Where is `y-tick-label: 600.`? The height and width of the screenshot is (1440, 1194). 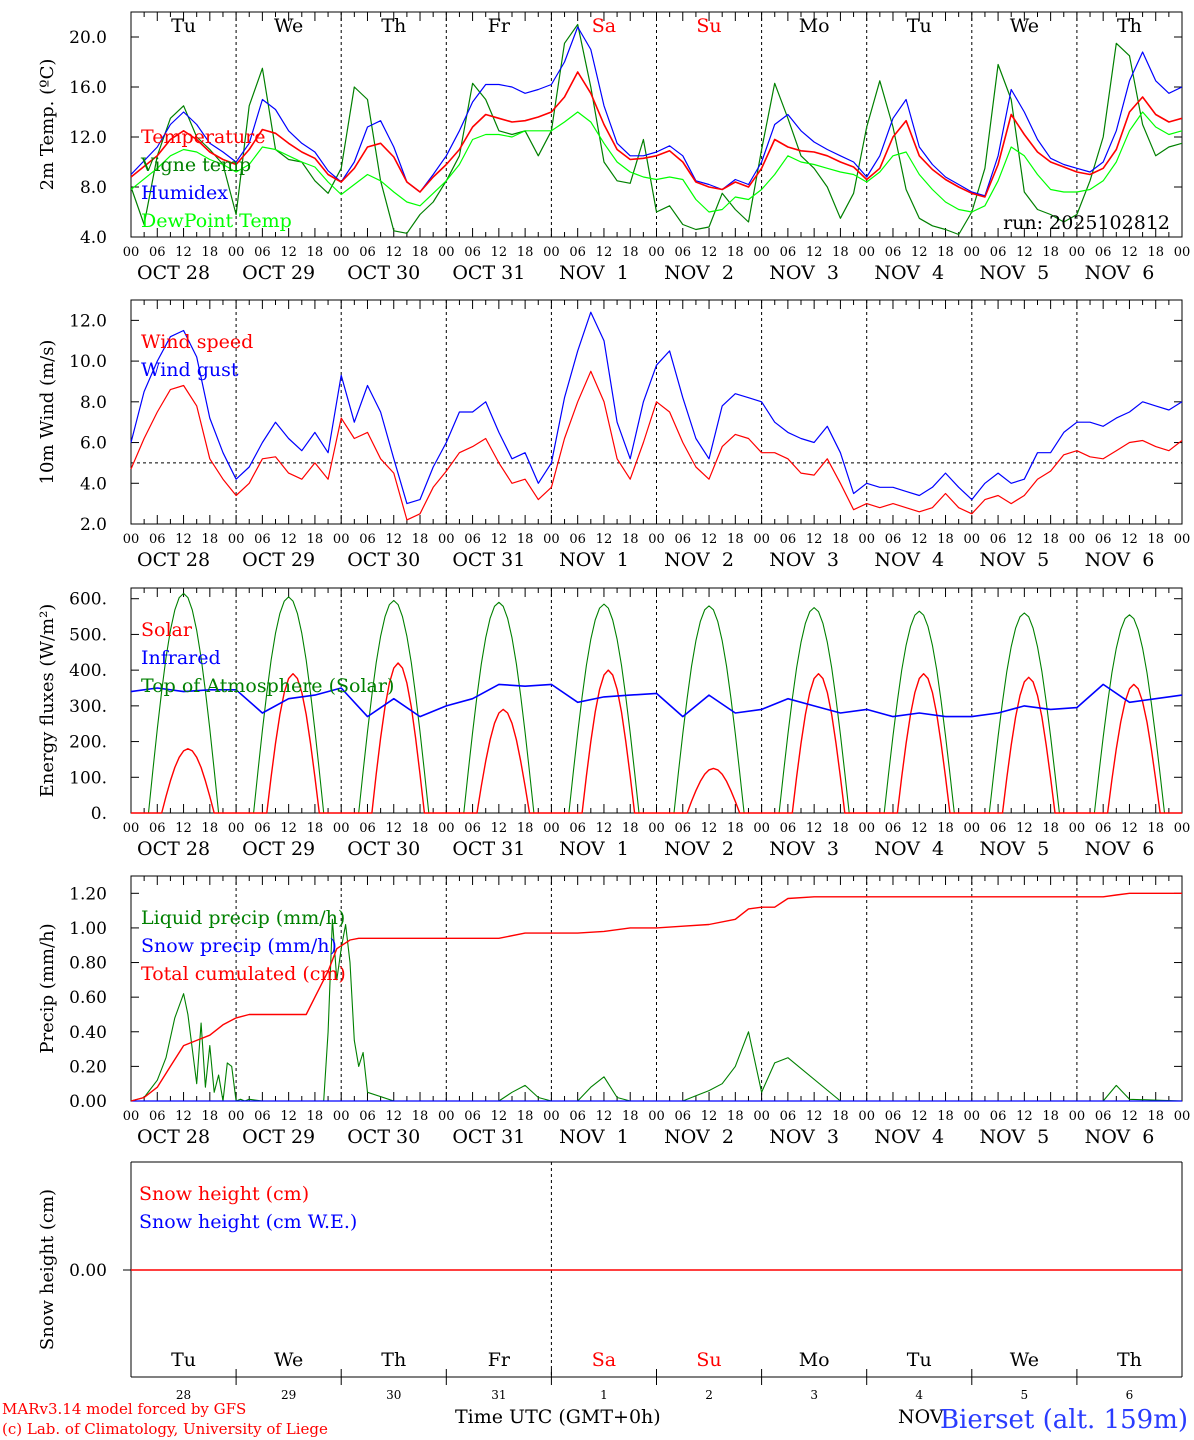
y-tick-label: 600. is located at coordinates (88, 600).